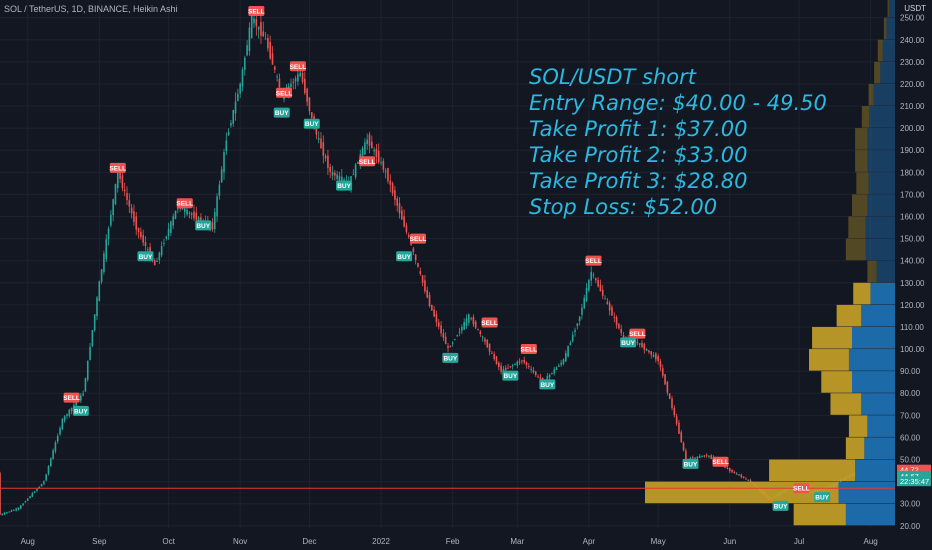  I want to click on y-tick-label: 190.00, so click(912, 150).